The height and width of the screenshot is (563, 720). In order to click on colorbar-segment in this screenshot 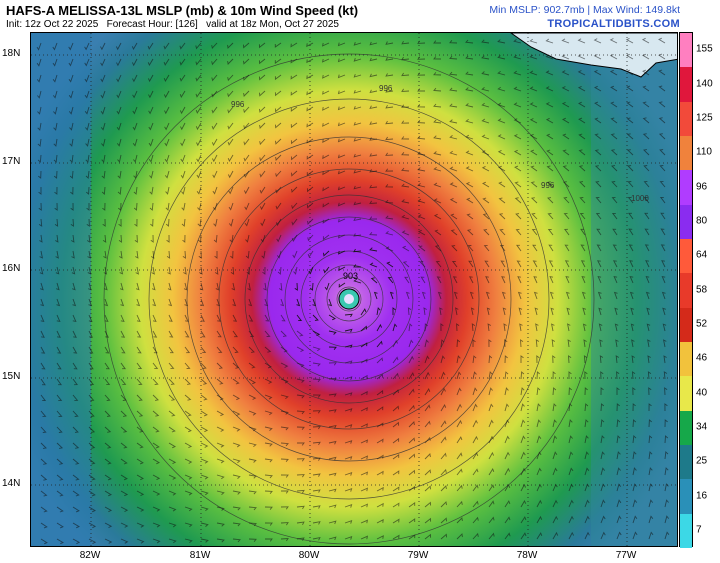, I will do `click(686, 394)`.